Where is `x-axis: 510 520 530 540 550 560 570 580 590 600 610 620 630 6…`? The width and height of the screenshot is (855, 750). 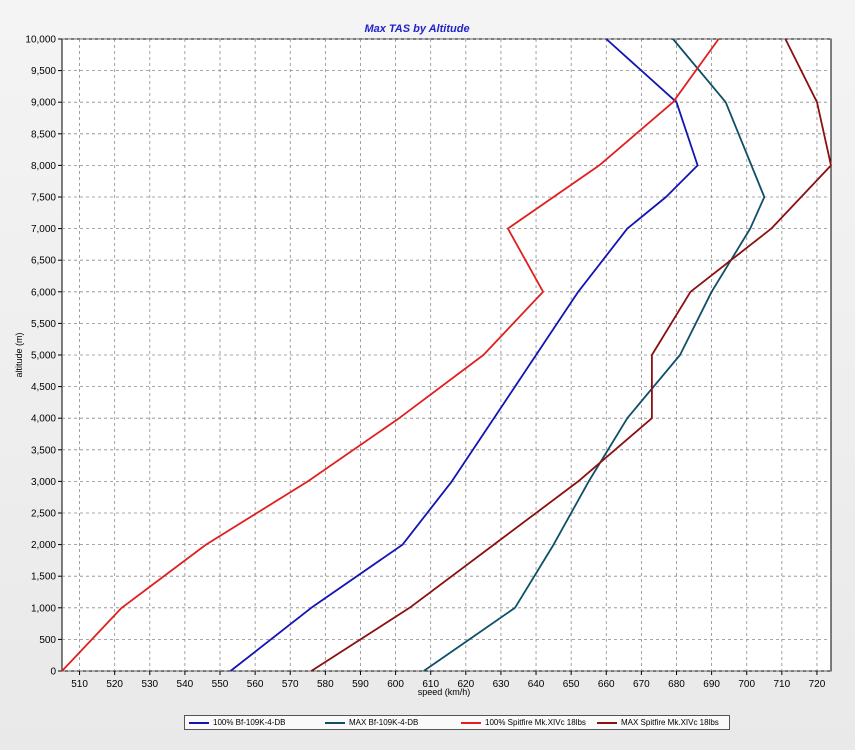 x-axis: 510 520 530 540 550 560 570 580 590 600 610 620 630 6… is located at coordinates (448, 680).